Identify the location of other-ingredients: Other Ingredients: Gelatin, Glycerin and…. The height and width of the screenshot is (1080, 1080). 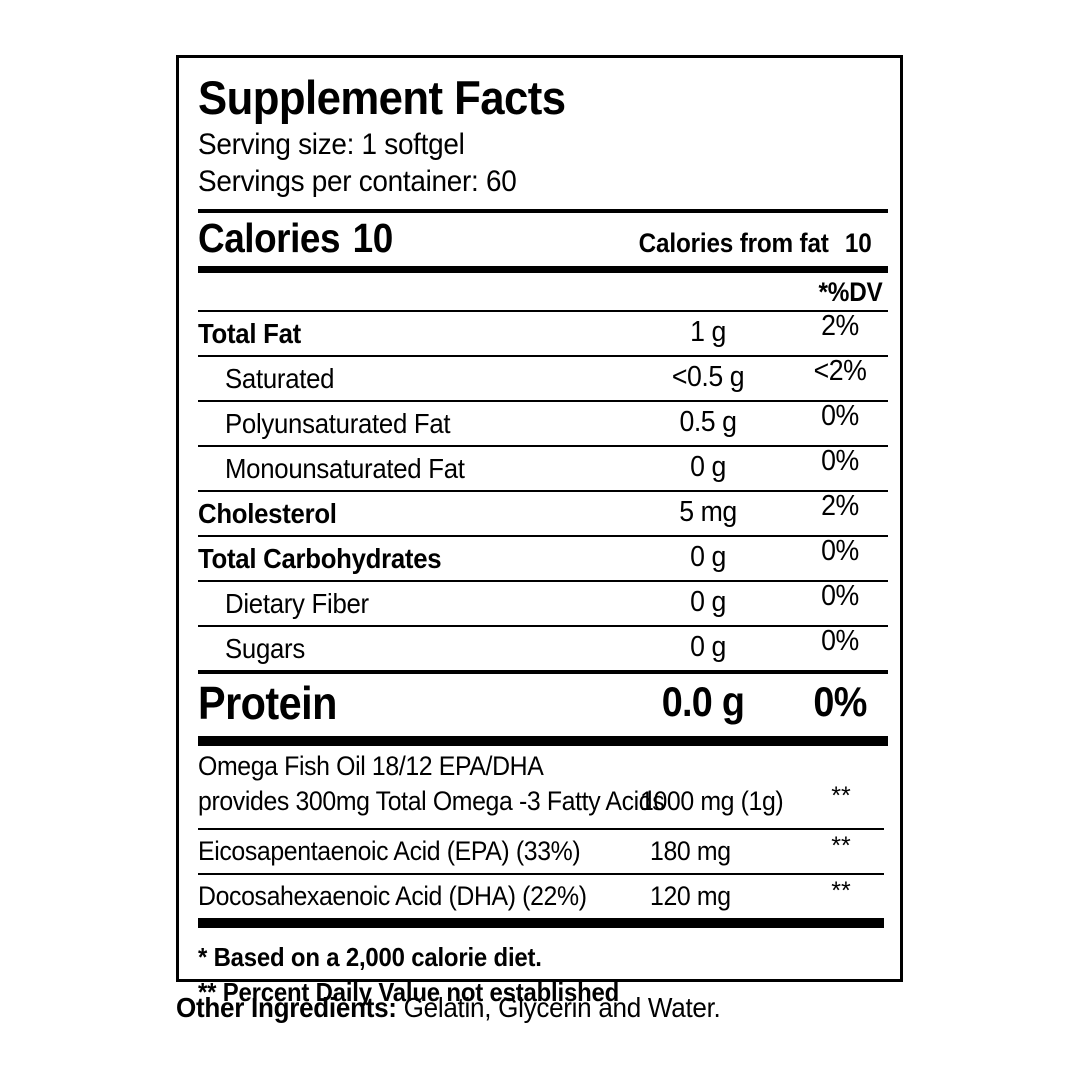
(576, 1008).